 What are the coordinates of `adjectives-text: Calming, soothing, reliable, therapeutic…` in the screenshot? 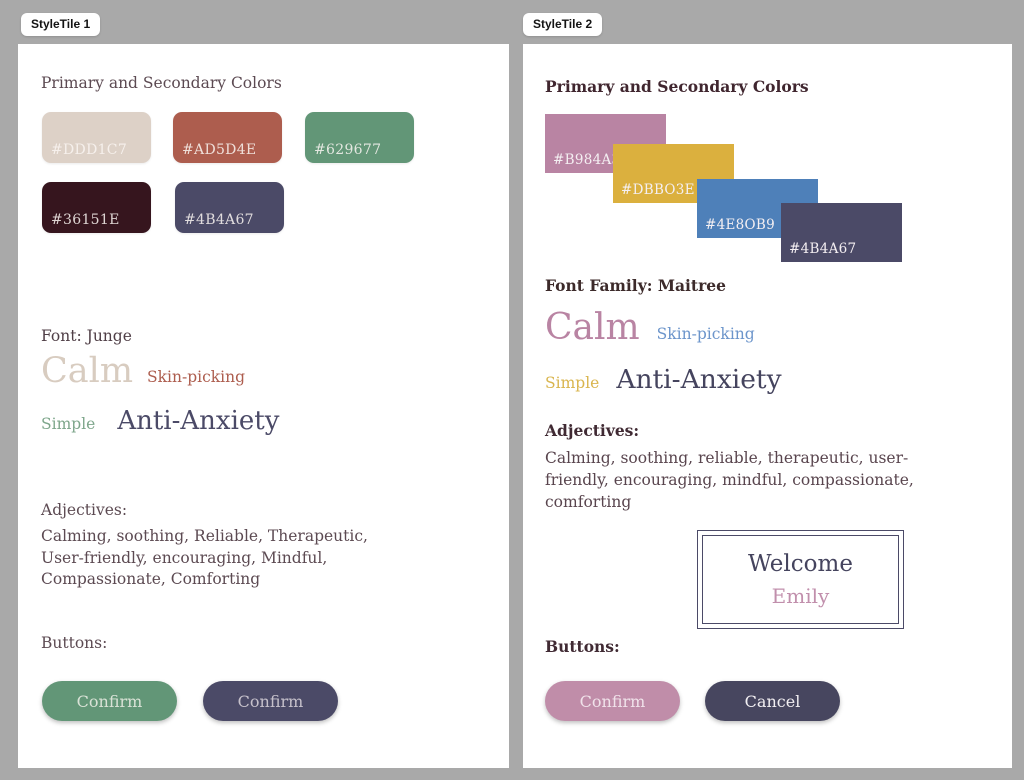 It's located at (729, 480).